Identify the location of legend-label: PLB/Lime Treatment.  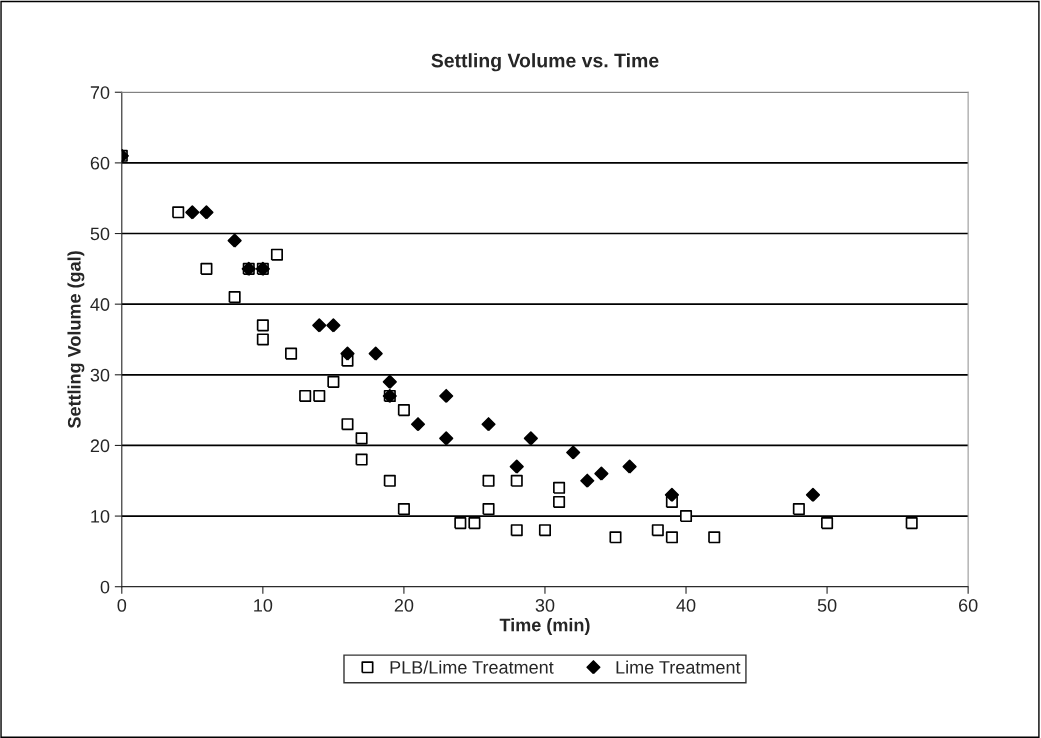
(472, 667).